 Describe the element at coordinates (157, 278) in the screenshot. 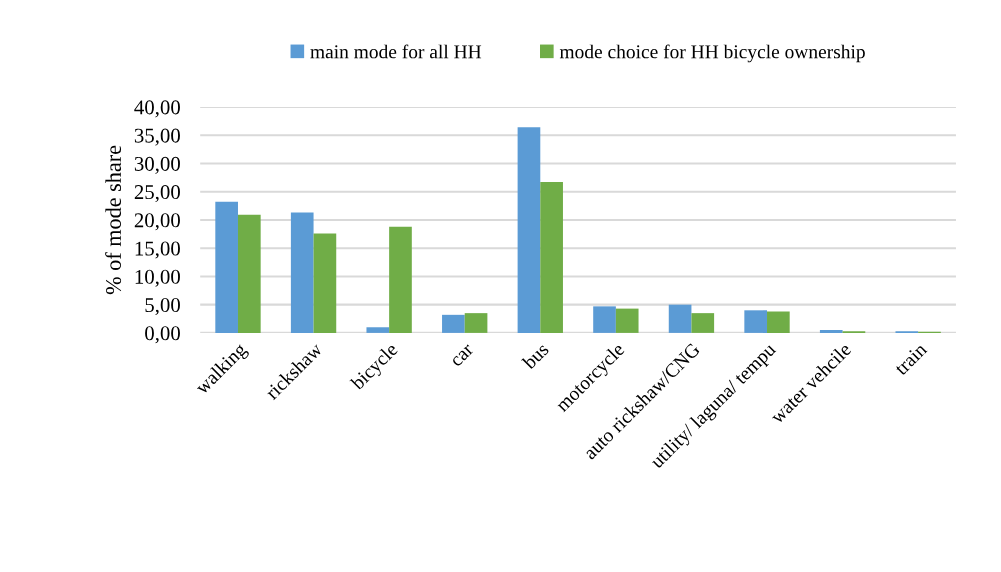

I see `y-tick-label: 10,00` at that location.